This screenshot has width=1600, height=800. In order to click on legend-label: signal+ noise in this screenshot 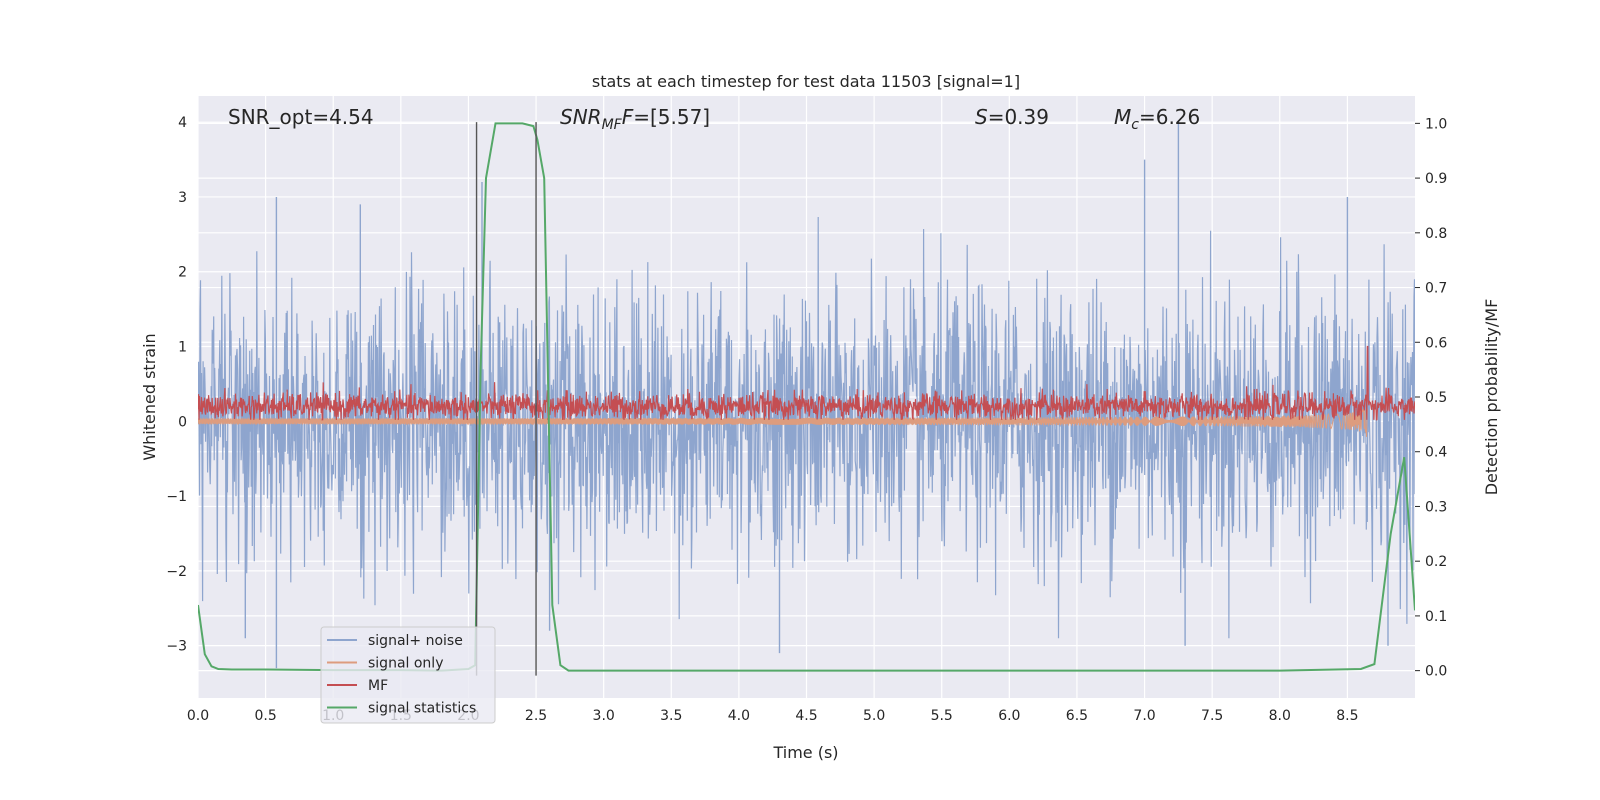, I will do `click(415, 641)`.